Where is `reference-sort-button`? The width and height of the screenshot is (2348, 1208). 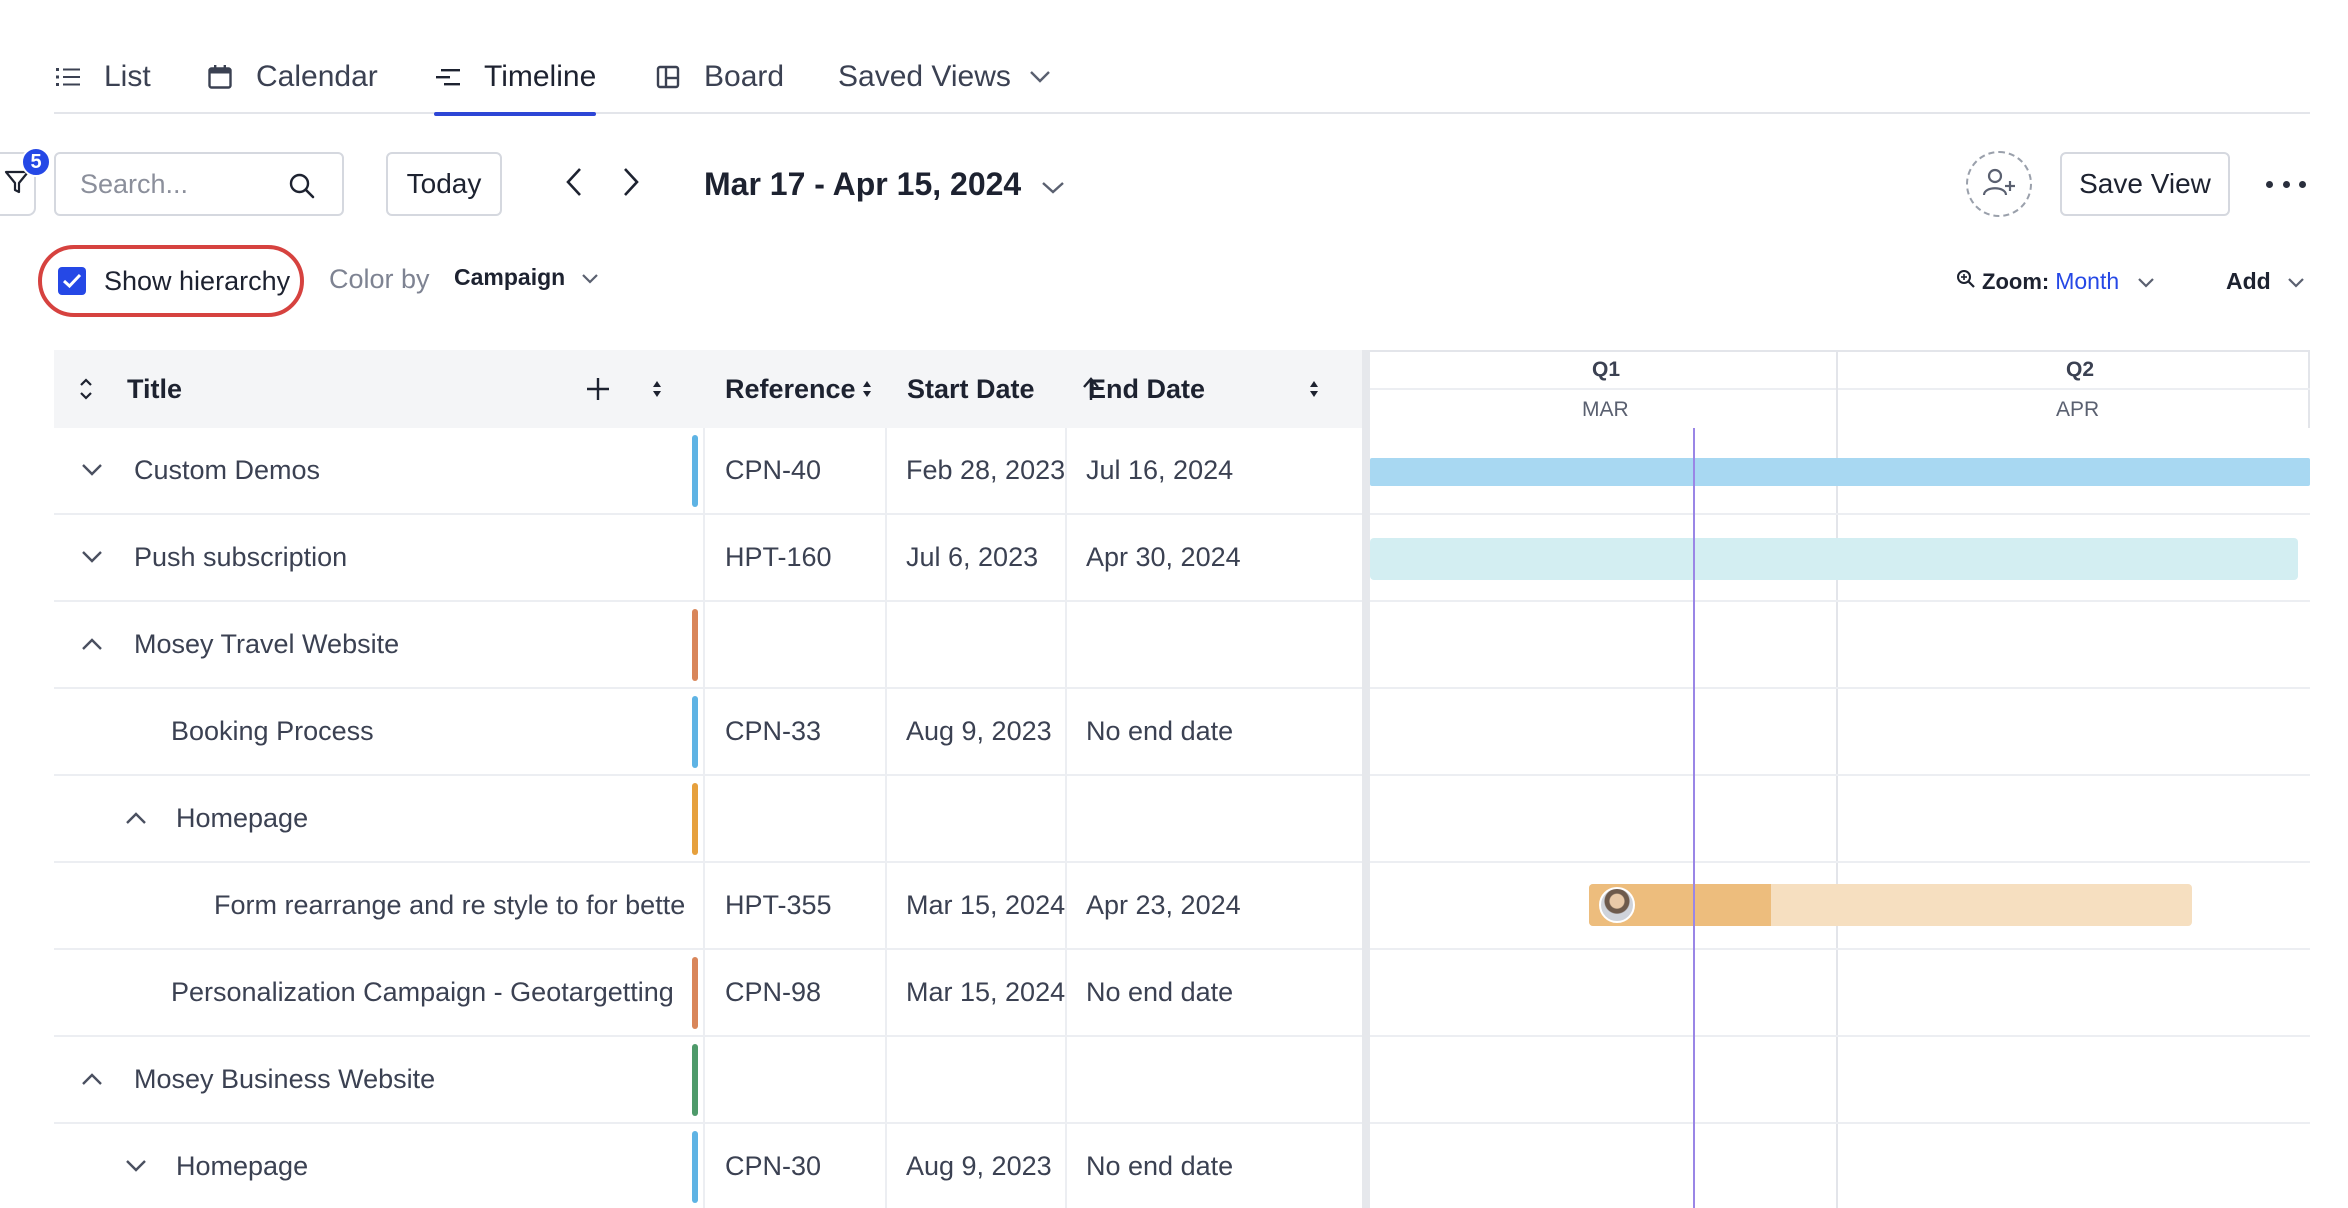
reference-sort-button is located at coordinates (867, 389).